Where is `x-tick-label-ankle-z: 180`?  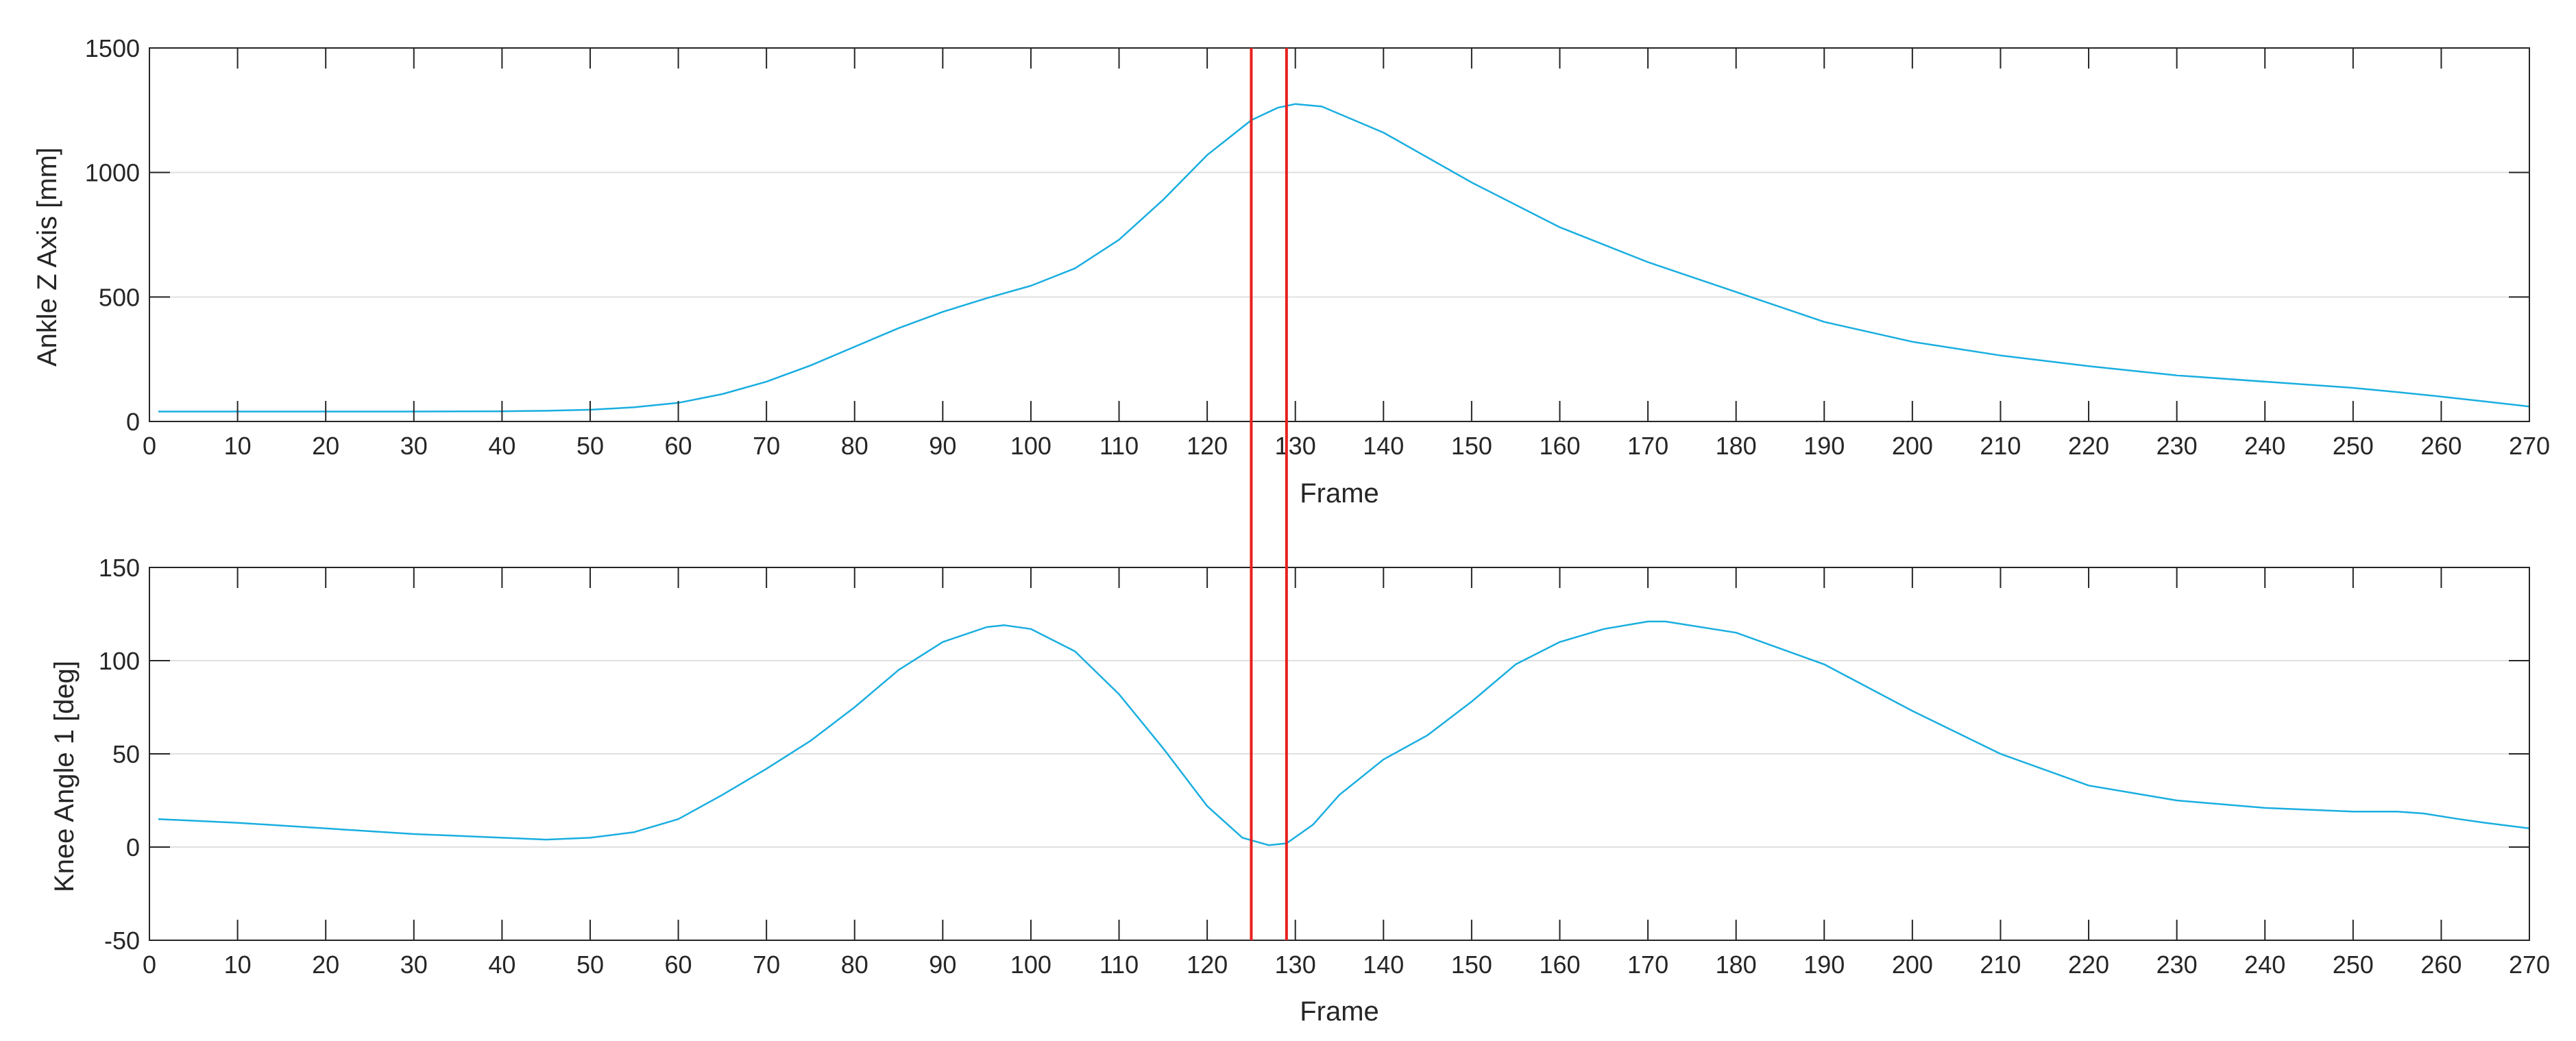 x-tick-label-ankle-z: 180 is located at coordinates (1736, 446).